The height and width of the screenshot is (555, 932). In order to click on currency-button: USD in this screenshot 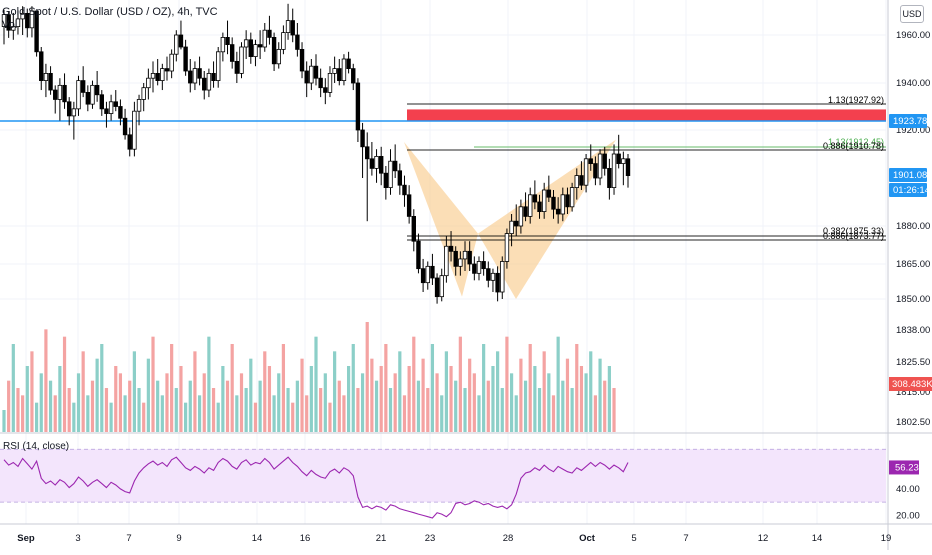, I will do `click(912, 14)`.